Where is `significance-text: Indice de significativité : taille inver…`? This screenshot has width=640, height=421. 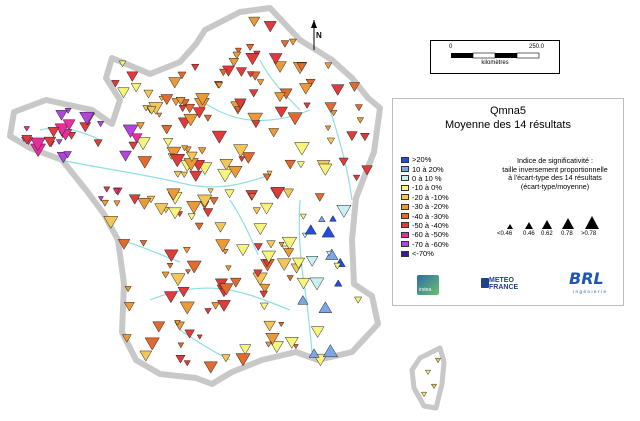 significance-text: Indice de significativité : taille inver… is located at coordinates (555, 173).